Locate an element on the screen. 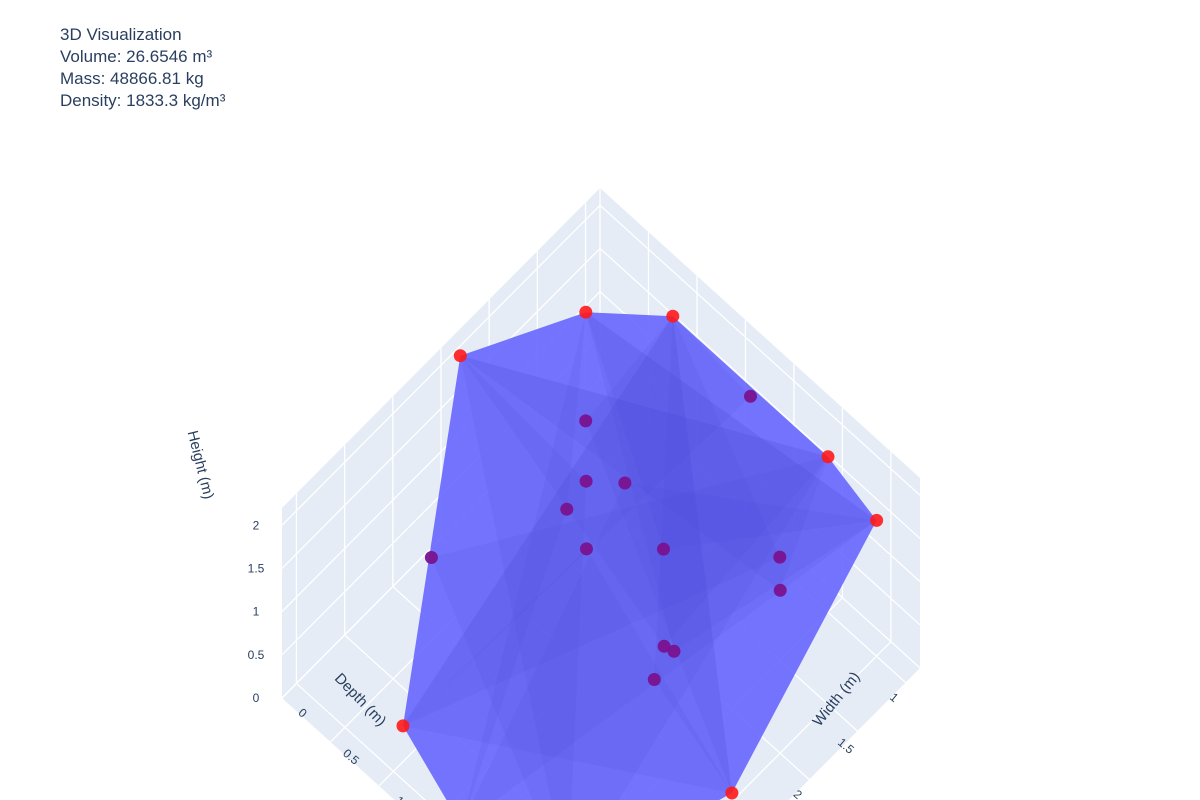 This screenshot has height=800, width=1200. x-tick-label: 1 is located at coordinates (400, 796).